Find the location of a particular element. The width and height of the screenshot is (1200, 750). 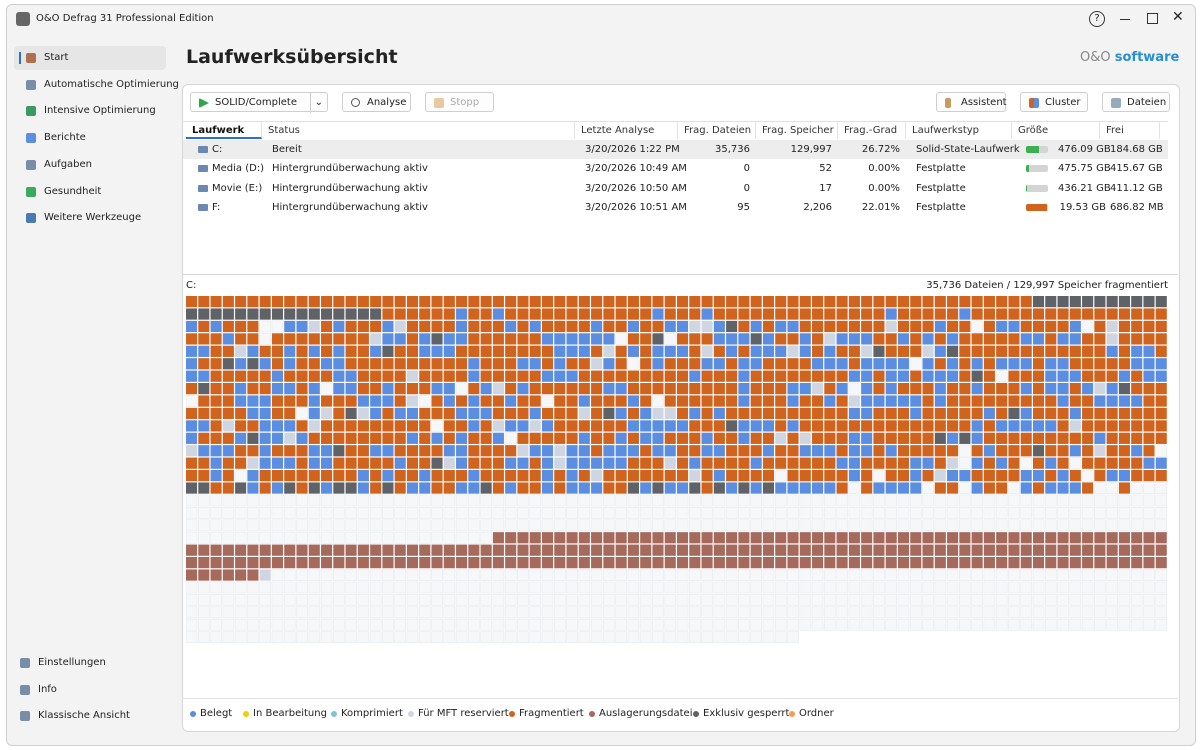

column-header: Frag.-Grad is located at coordinates (872, 130).